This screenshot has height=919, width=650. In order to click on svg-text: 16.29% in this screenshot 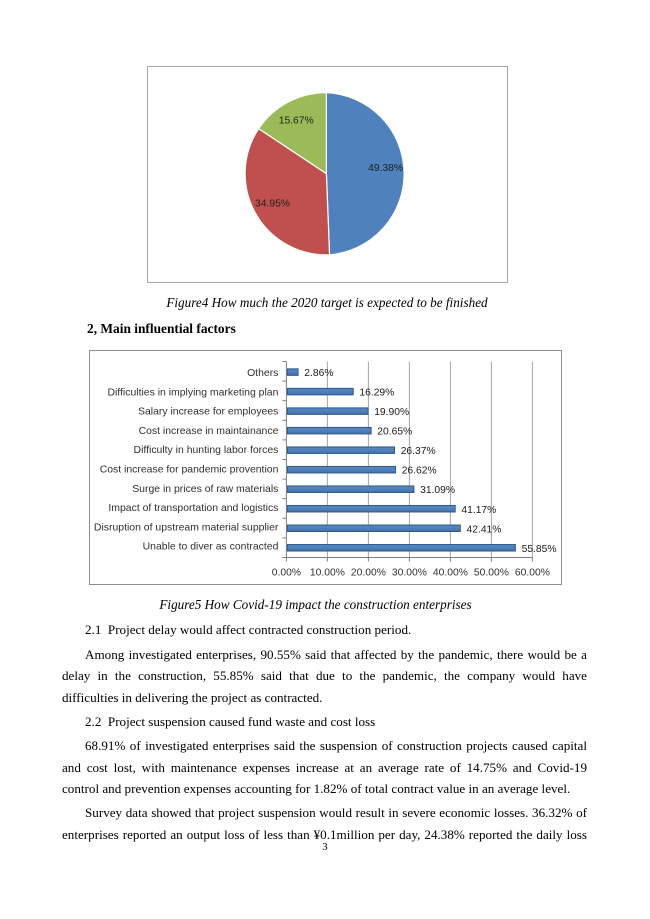, I will do `click(376, 392)`.